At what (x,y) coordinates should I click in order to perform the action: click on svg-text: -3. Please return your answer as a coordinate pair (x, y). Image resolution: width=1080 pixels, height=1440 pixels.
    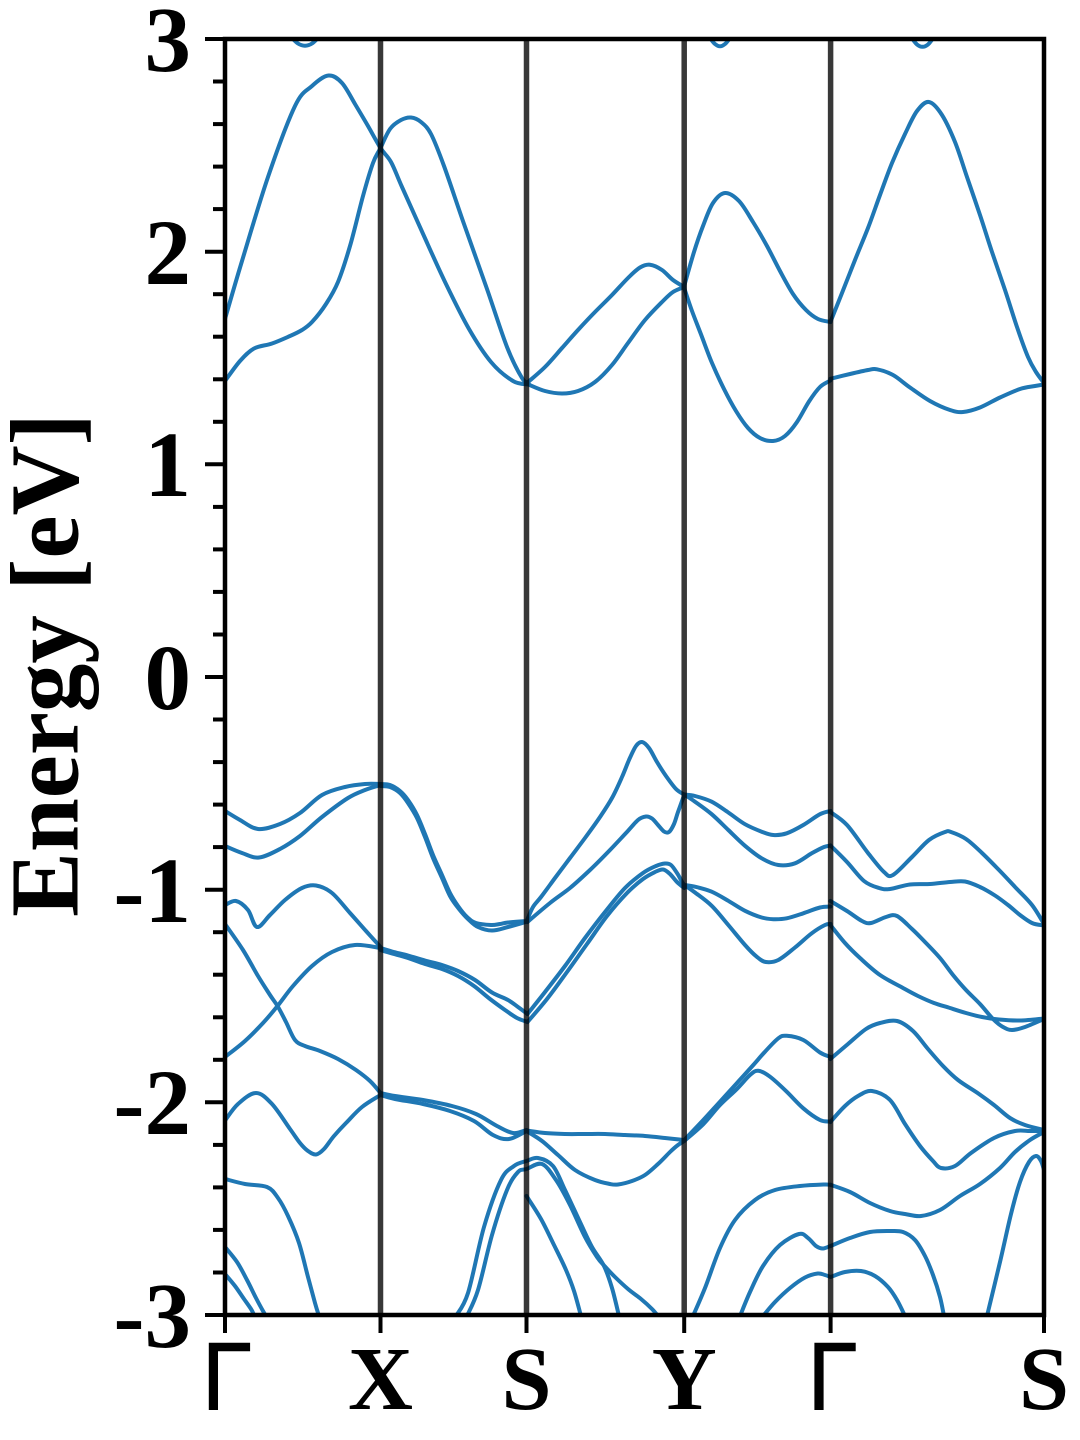
    Looking at the image, I should click on (152, 1316).